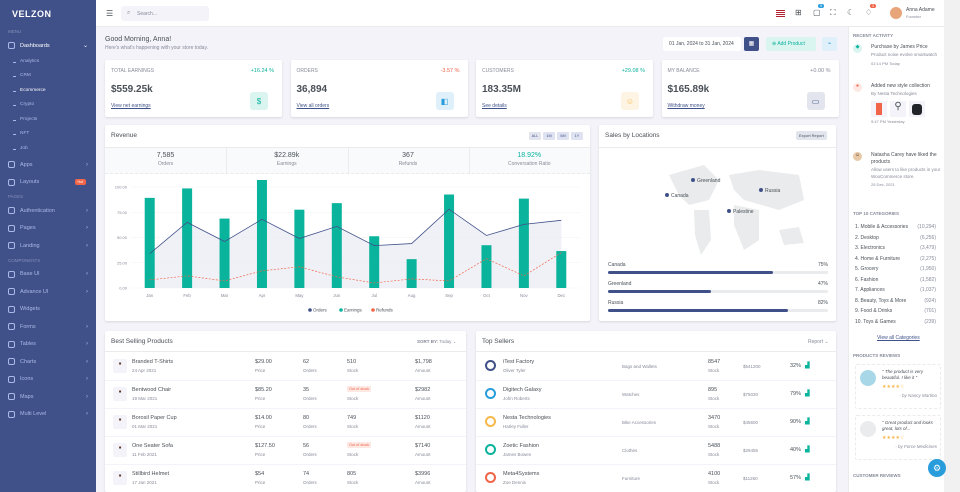 This screenshot has width=960, height=492. What do you see at coordinates (352, 418) in the screenshot?
I see `product-stock: 749` at bounding box center [352, 418].